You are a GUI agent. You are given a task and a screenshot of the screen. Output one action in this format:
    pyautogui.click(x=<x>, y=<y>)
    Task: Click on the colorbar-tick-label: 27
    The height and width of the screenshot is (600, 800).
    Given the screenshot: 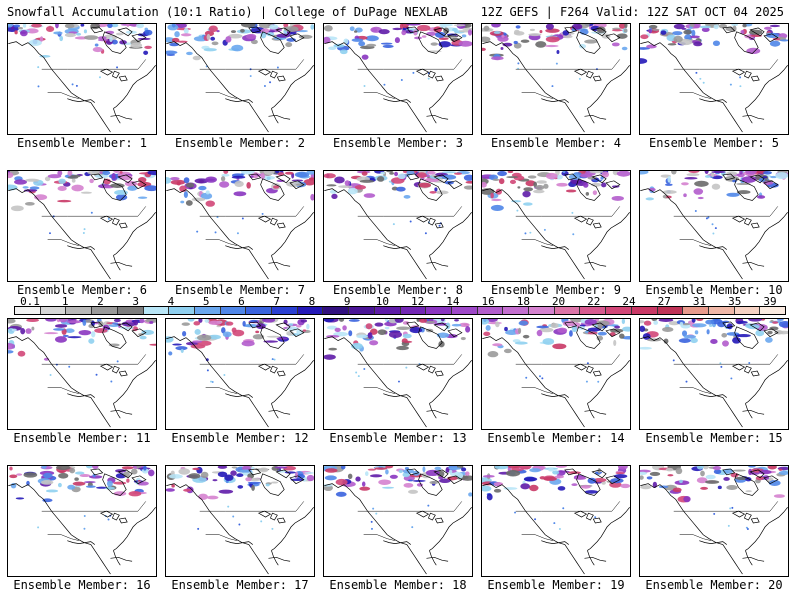 What is the action you would take?
    pyautogui.click(x=664, y=301)
    